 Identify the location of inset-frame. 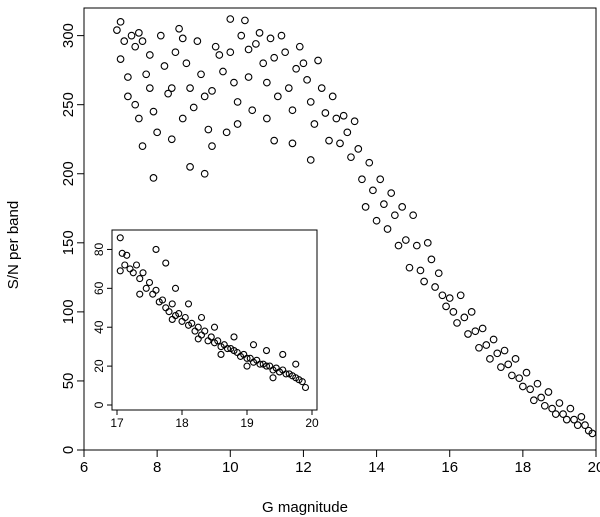
(214, 320).